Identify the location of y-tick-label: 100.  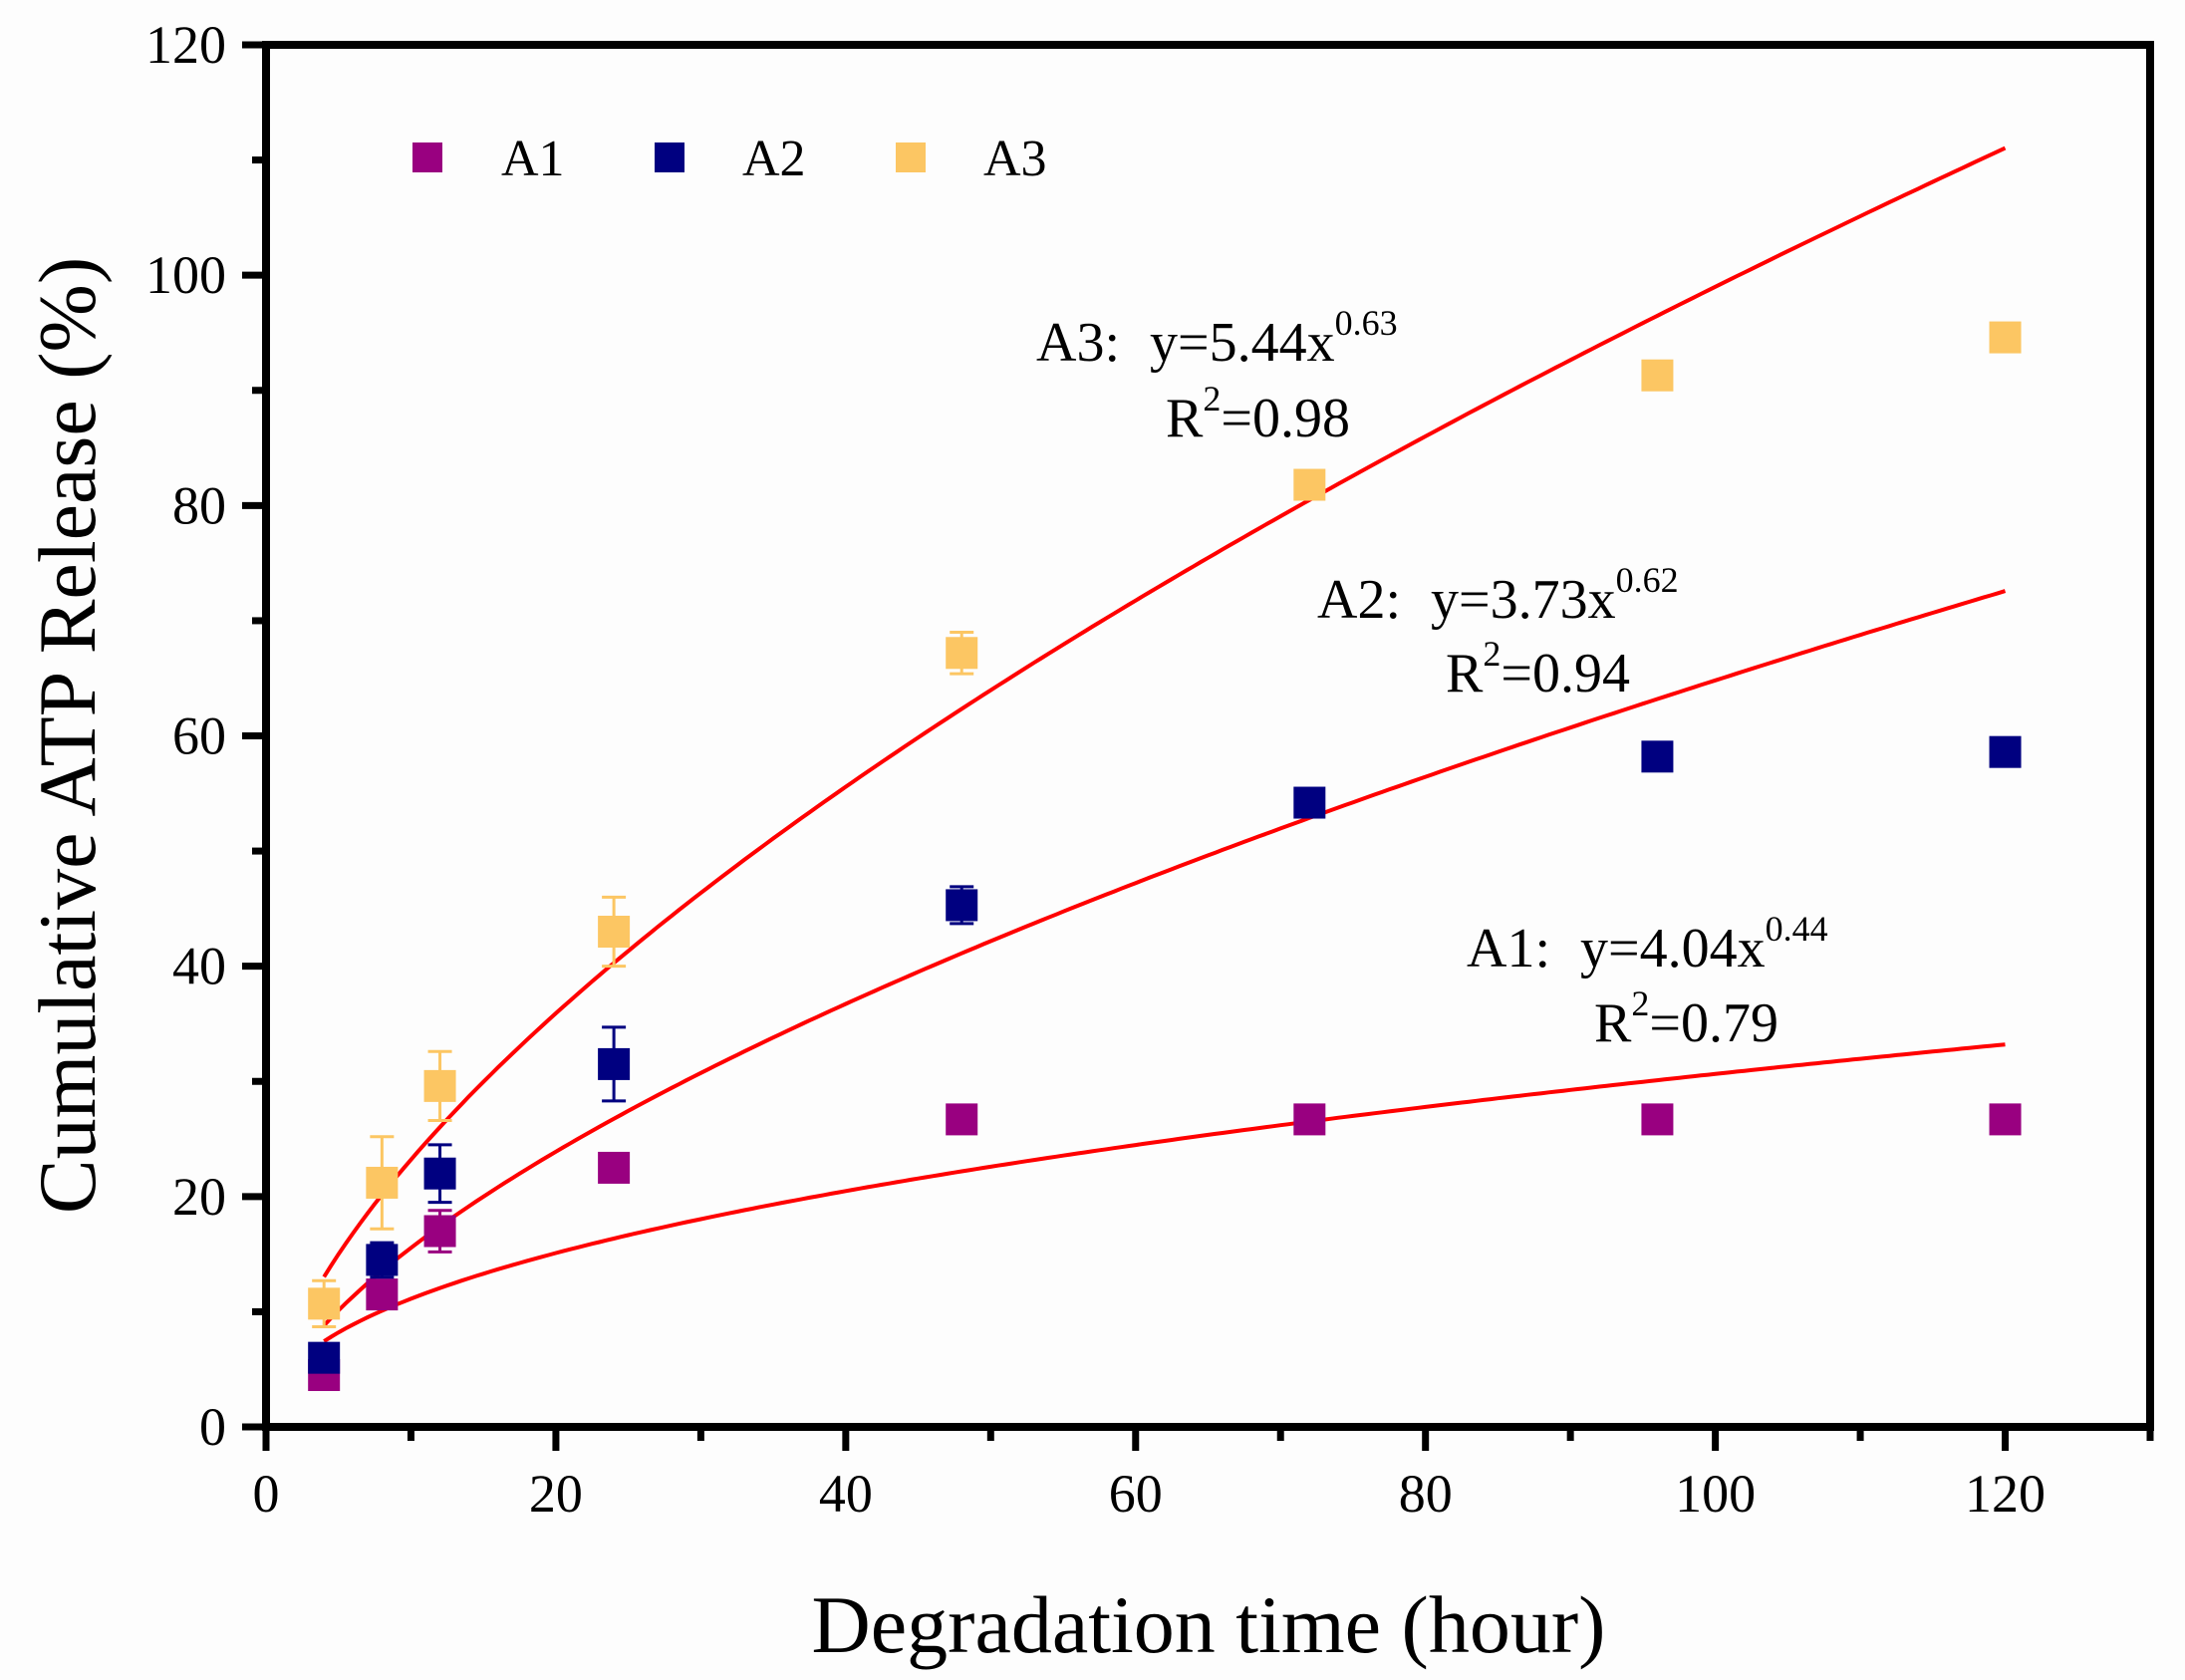
(185, 275).